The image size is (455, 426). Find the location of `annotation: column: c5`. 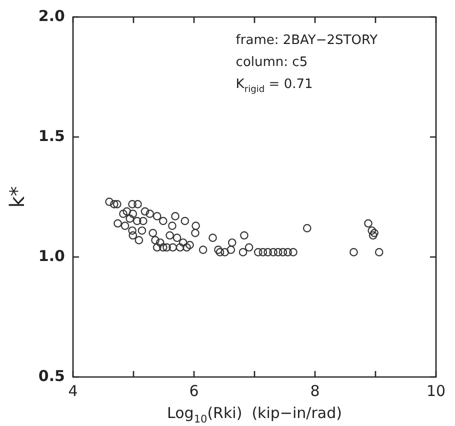

annotation: column: c5 is located at coordinates (272, 62).